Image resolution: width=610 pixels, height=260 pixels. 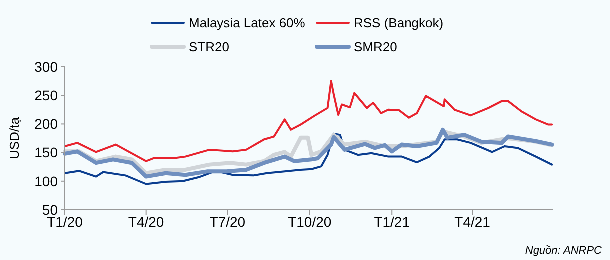 What do you see at coordinates (563, 251) in the screenshot?
I see `text: Nguồn: ANRPC` at bounding box center [563, 251].